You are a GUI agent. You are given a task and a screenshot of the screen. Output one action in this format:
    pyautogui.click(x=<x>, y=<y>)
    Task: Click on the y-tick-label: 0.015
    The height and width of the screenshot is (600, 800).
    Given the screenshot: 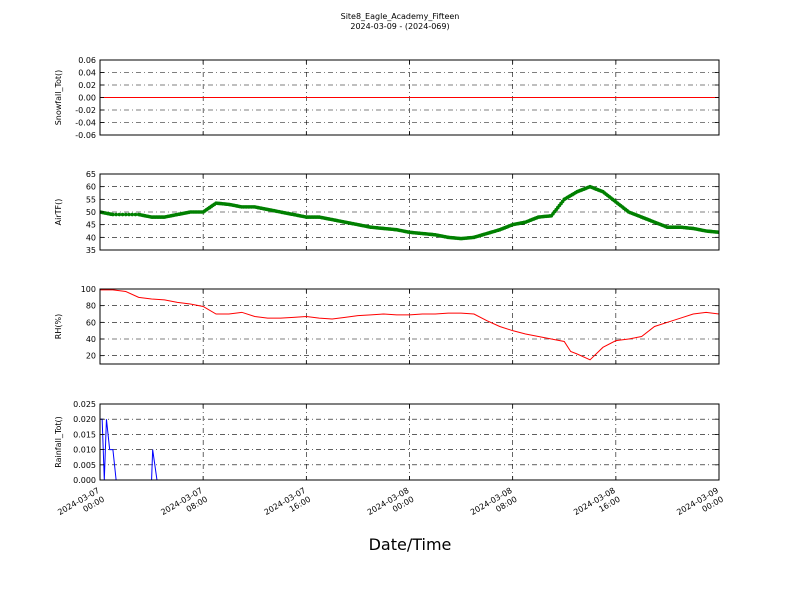 What is the action you would take?
    pyautogui.click(x=84, y=434)
    